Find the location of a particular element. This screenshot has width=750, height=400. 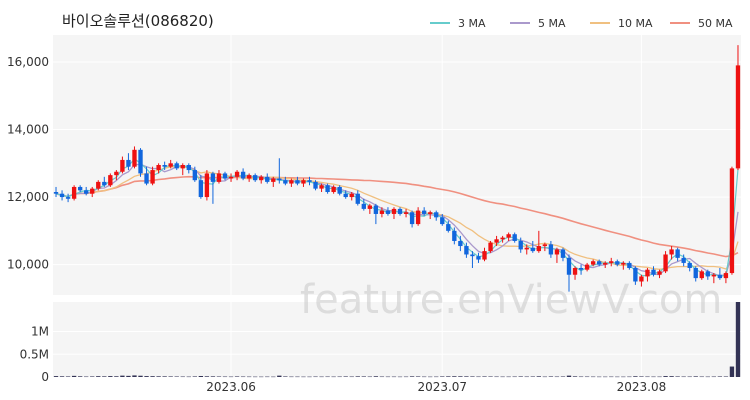

legend: 3 MA 5 MA 10 MA 50 MA is located at coordinates (581, 23).